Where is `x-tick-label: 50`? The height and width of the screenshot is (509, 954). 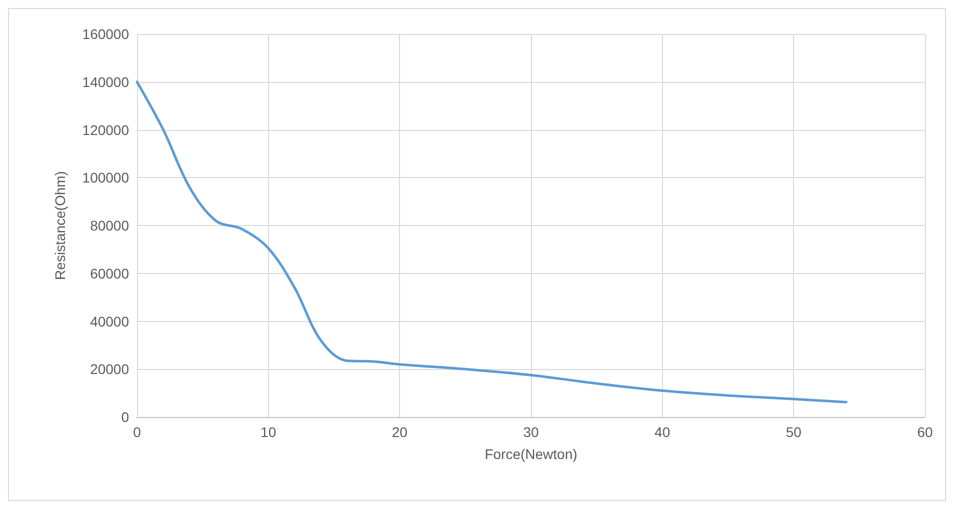 x-tick-label: 50 is located at coordinates (794, 432).